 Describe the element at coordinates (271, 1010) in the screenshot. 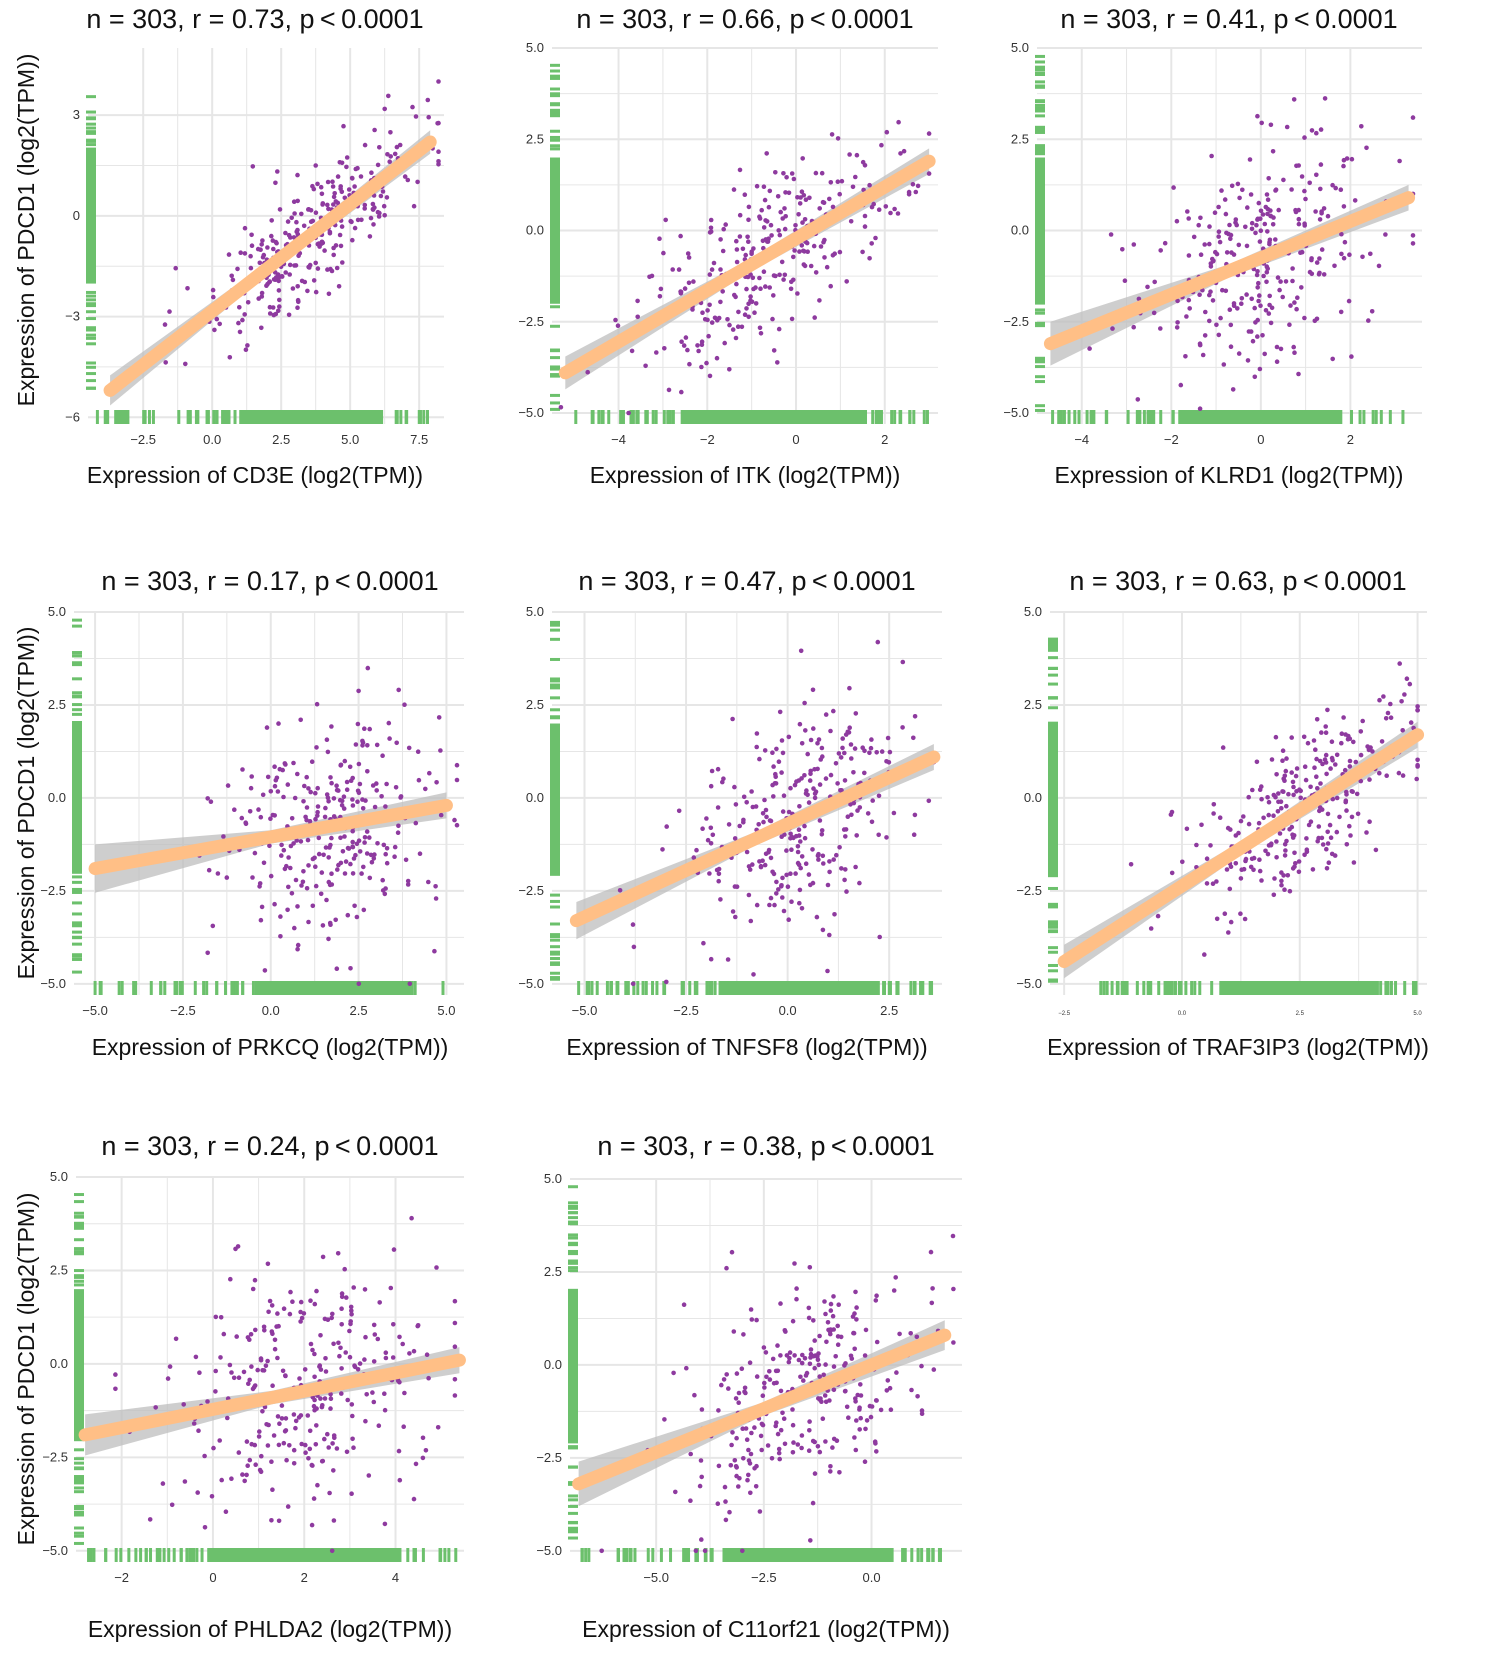

I see `x-tick-label: 0.0` at that location.